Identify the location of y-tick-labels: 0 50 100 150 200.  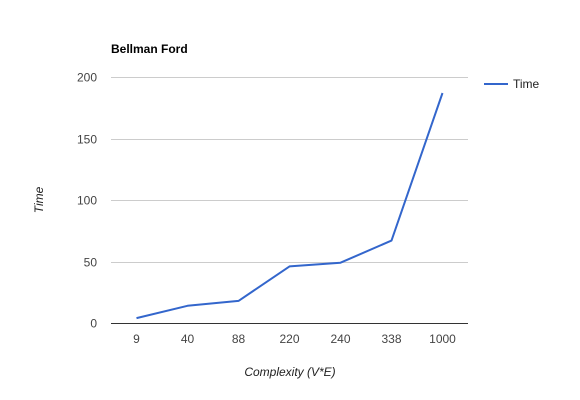
(87, 201).